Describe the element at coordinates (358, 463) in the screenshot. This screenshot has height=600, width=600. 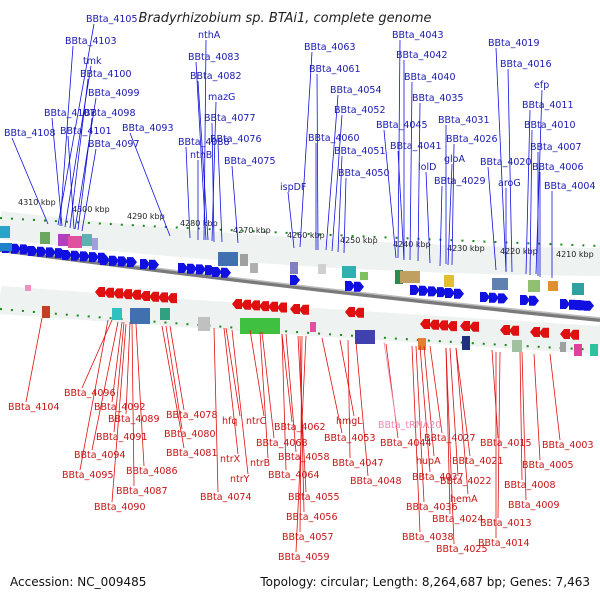
I see `bottom-gene-label: BBta_4047` at that location.